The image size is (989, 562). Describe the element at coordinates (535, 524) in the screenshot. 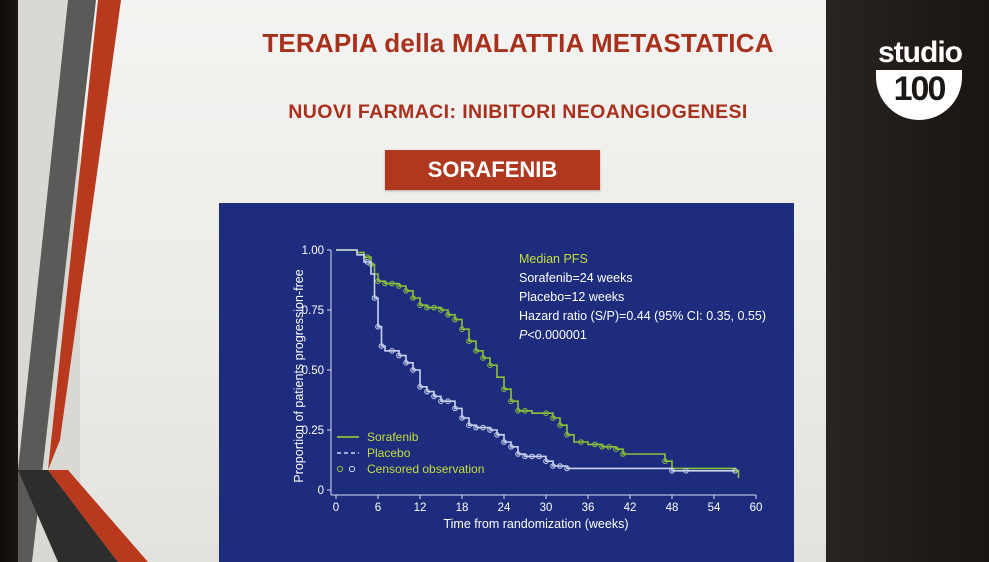

I see `x-axis-title: Time from randomization (weeks)` at that location.